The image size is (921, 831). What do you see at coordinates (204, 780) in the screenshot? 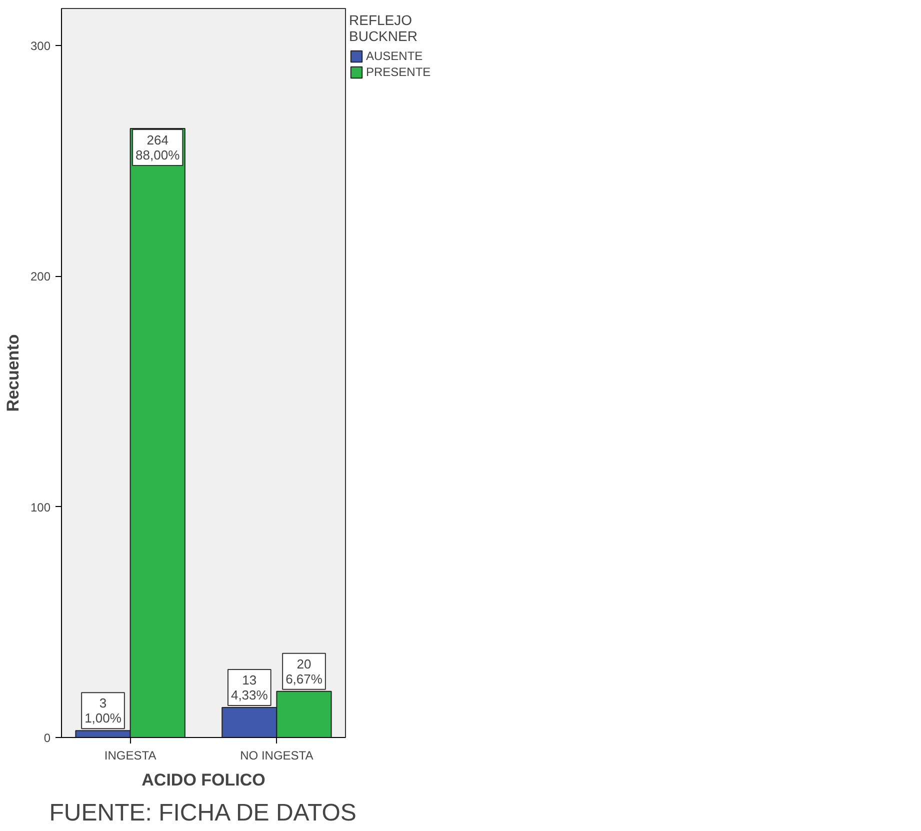
I see `x-axis-title: ACIDO FOLICO` at bounding box center [204, 780].